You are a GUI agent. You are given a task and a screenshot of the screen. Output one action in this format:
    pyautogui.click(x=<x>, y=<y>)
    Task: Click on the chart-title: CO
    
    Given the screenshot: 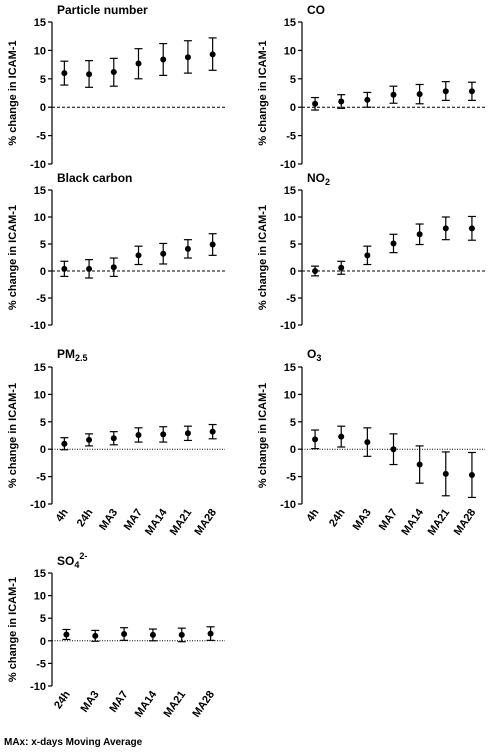 What is the action you would take?
    pyautogui.click(x=316, y=10)
    